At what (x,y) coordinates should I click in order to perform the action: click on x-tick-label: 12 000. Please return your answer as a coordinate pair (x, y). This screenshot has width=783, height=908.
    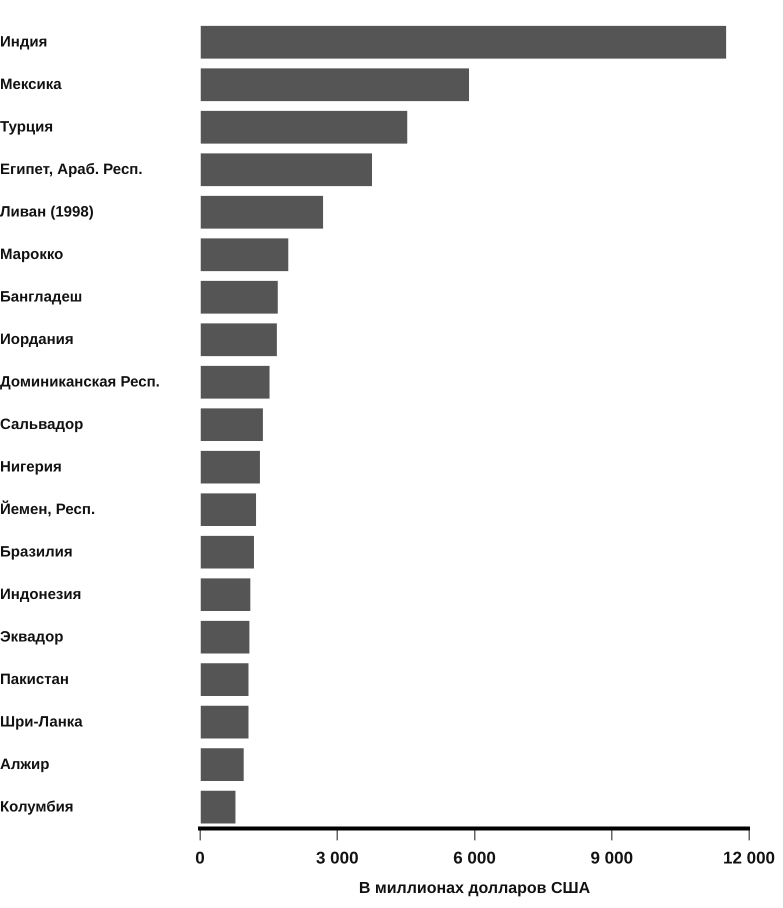
    Looking at the image, I should click on (749, 858).